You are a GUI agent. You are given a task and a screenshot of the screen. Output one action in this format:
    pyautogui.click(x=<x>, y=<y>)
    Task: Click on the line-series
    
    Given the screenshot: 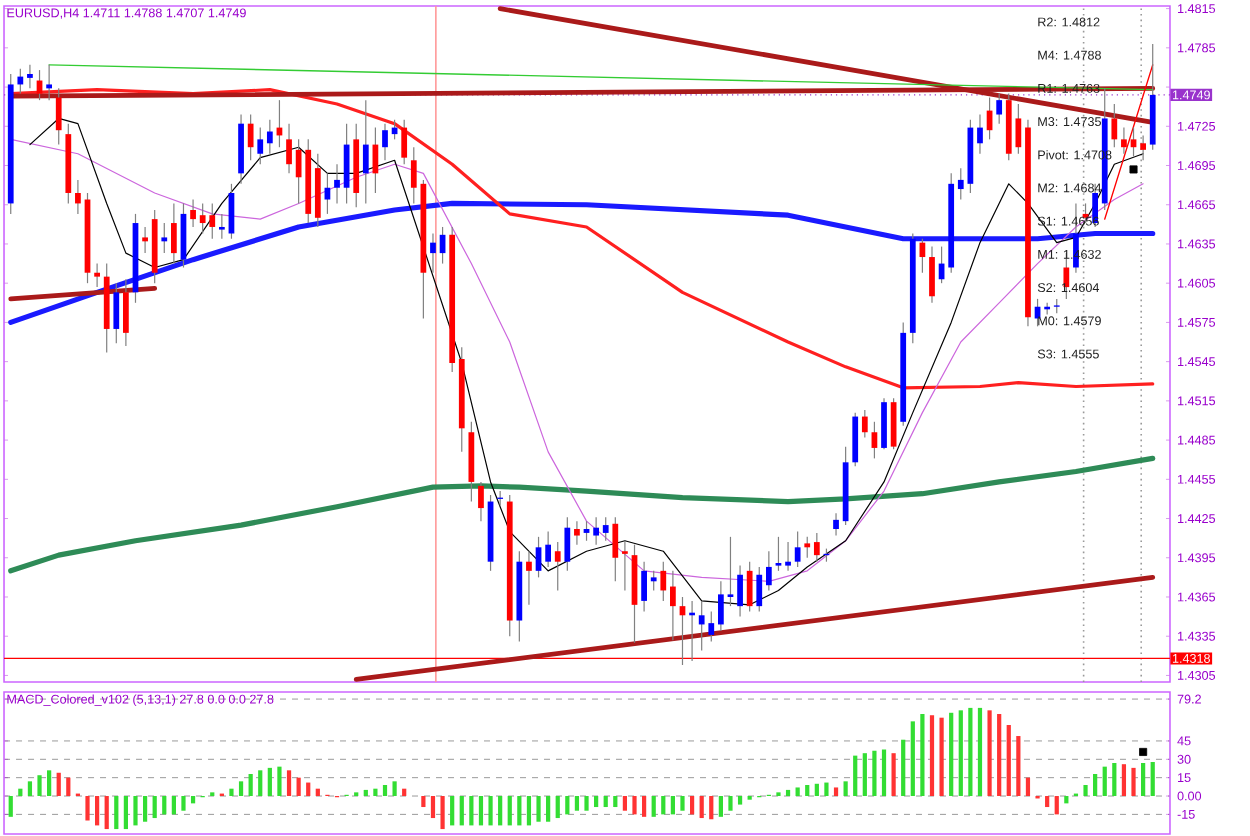 What is the action you would take?
    pyautogui.click(x=582, y=514)
    